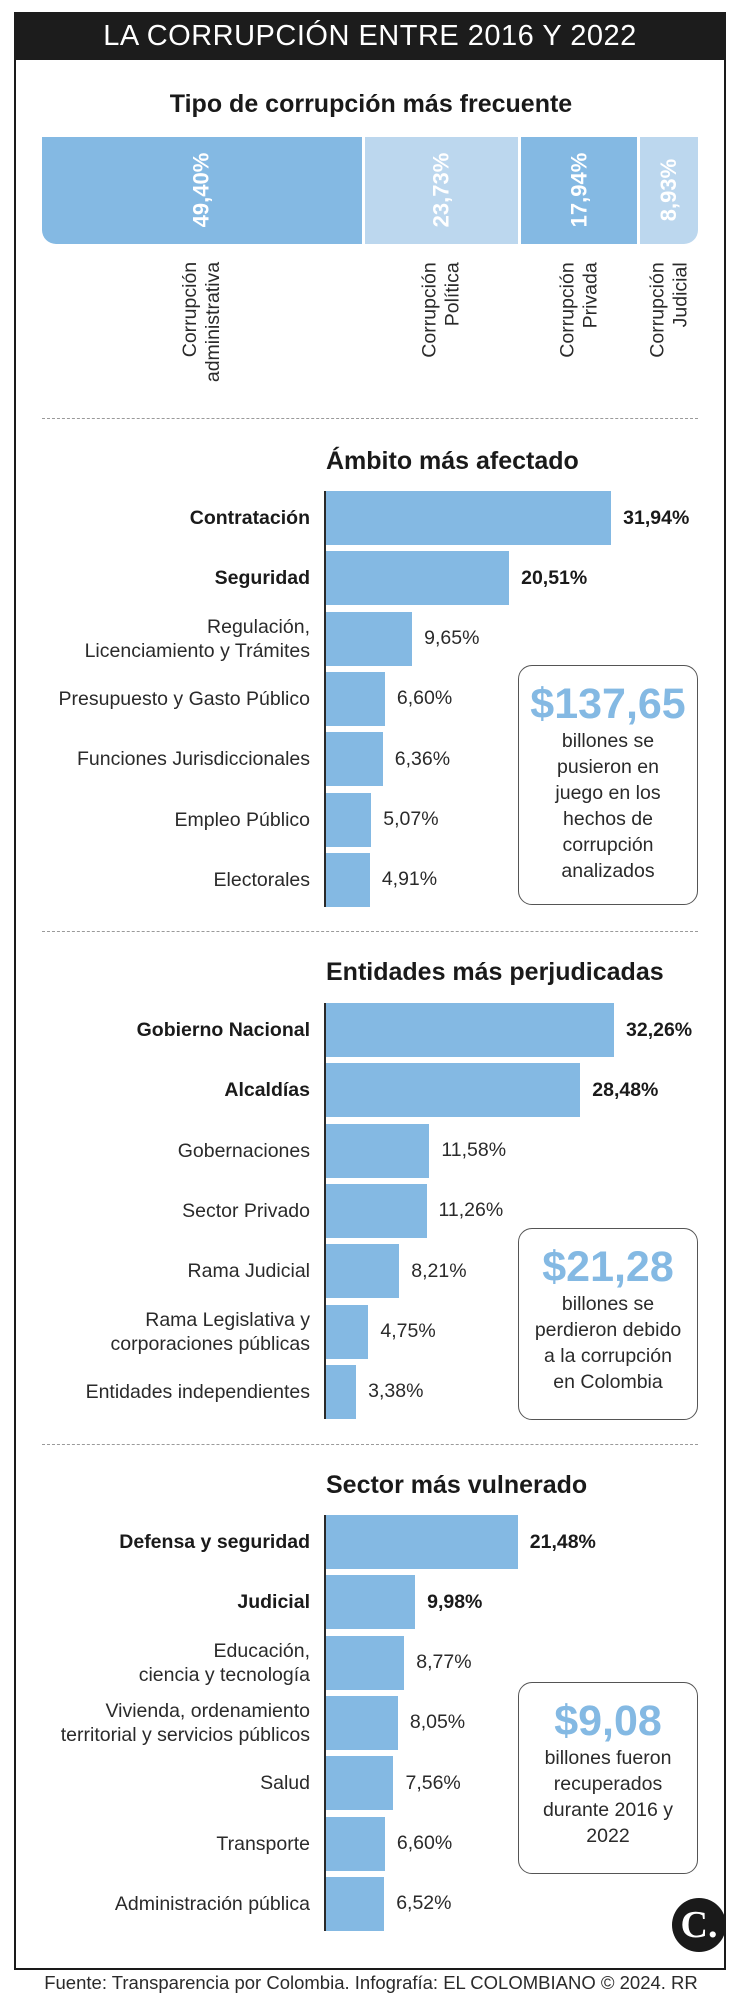 This screenshot has width=742, height=2000. I want to click on category-label-line: Privada, so click(590, 294).